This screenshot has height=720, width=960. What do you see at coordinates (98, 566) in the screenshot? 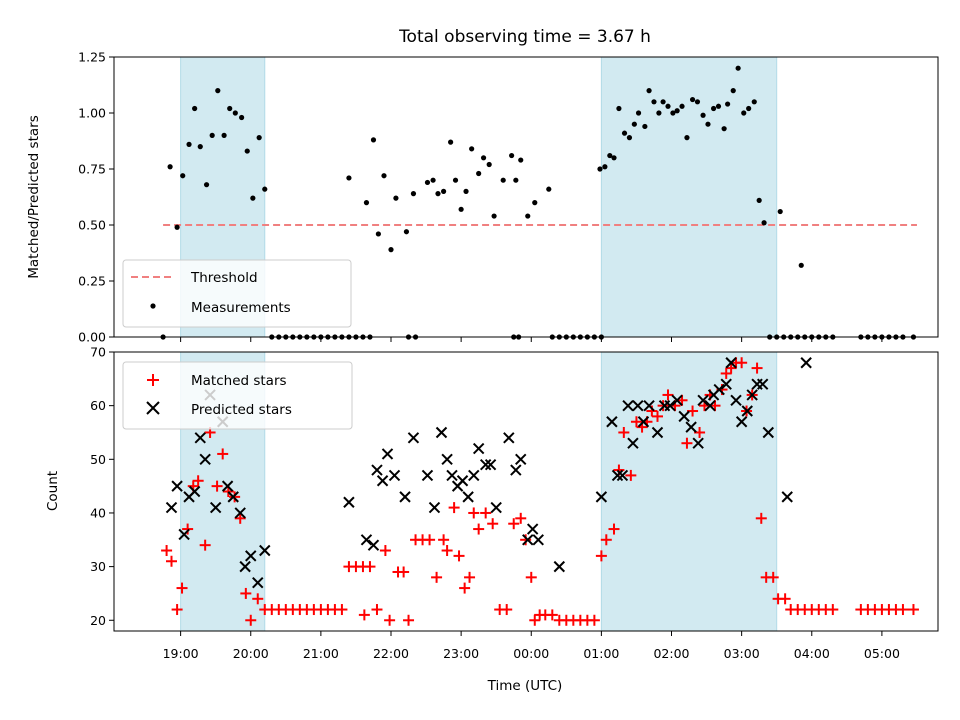
I see `y-tick-label: 30` at bounding box center [98, 566].